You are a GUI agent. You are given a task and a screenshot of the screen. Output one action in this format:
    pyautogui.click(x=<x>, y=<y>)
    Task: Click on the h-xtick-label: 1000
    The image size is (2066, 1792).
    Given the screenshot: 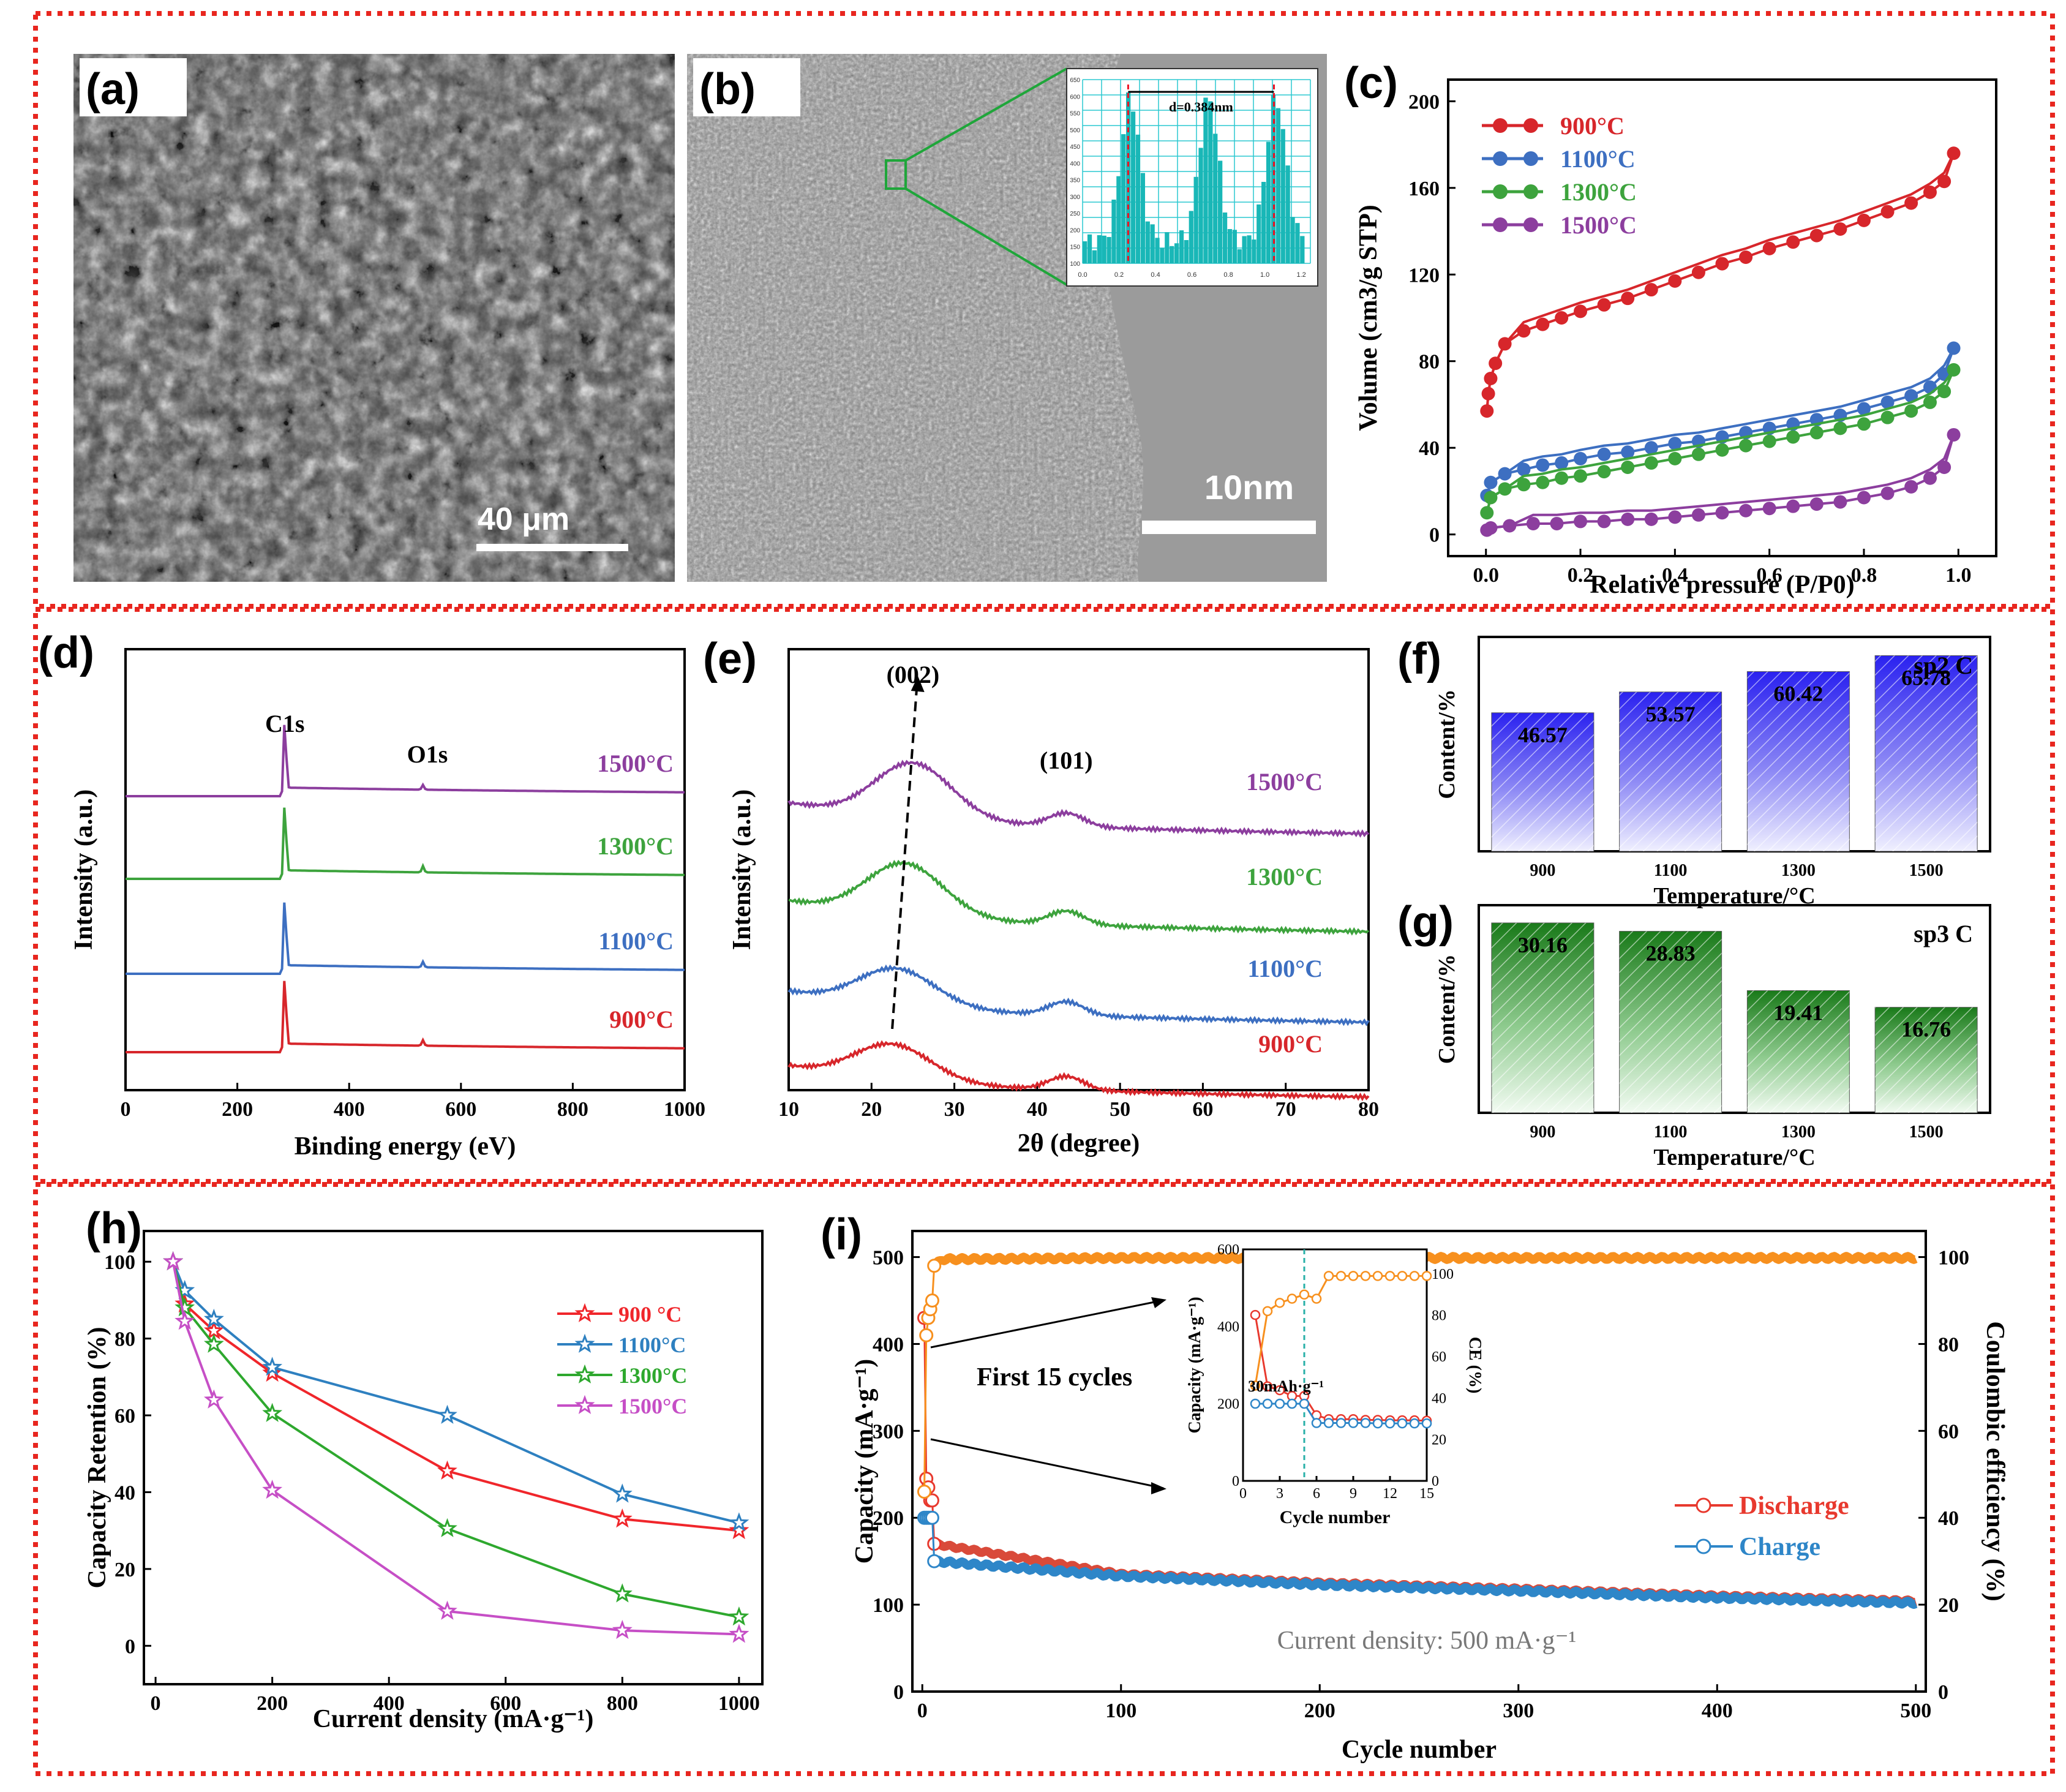 What is the action you would take?
    pyautogui.click(x=739, y=1703)
    